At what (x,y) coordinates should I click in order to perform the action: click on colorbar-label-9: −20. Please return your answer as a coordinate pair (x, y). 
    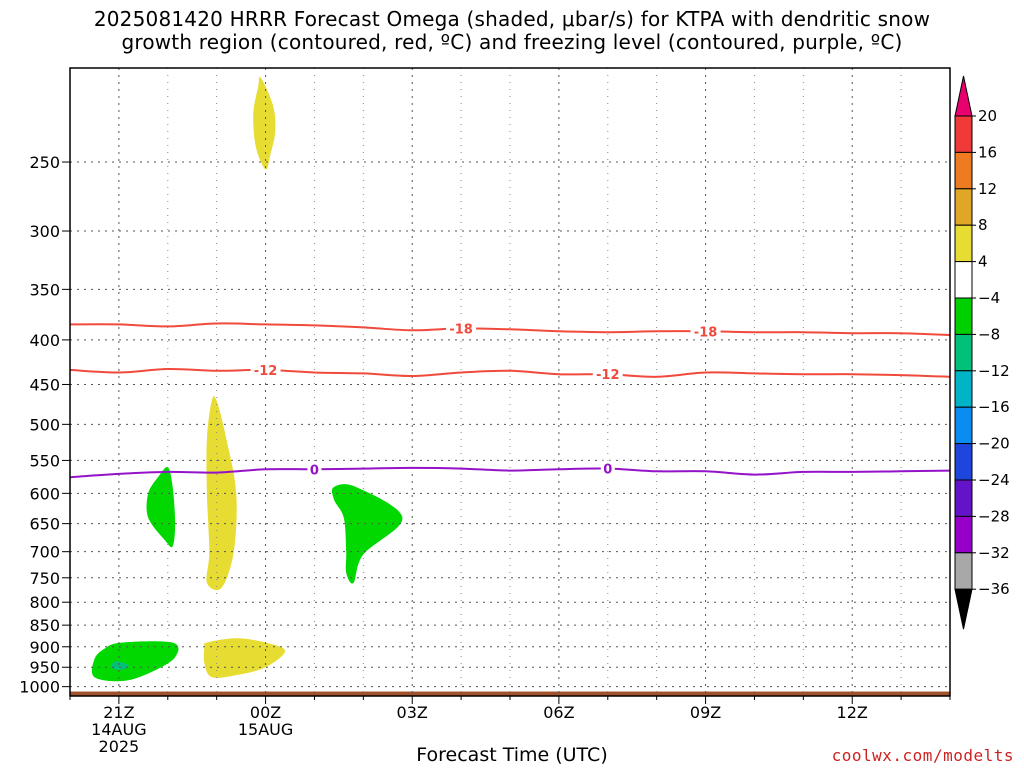
    Looking at the image, I should click on (994, 444).